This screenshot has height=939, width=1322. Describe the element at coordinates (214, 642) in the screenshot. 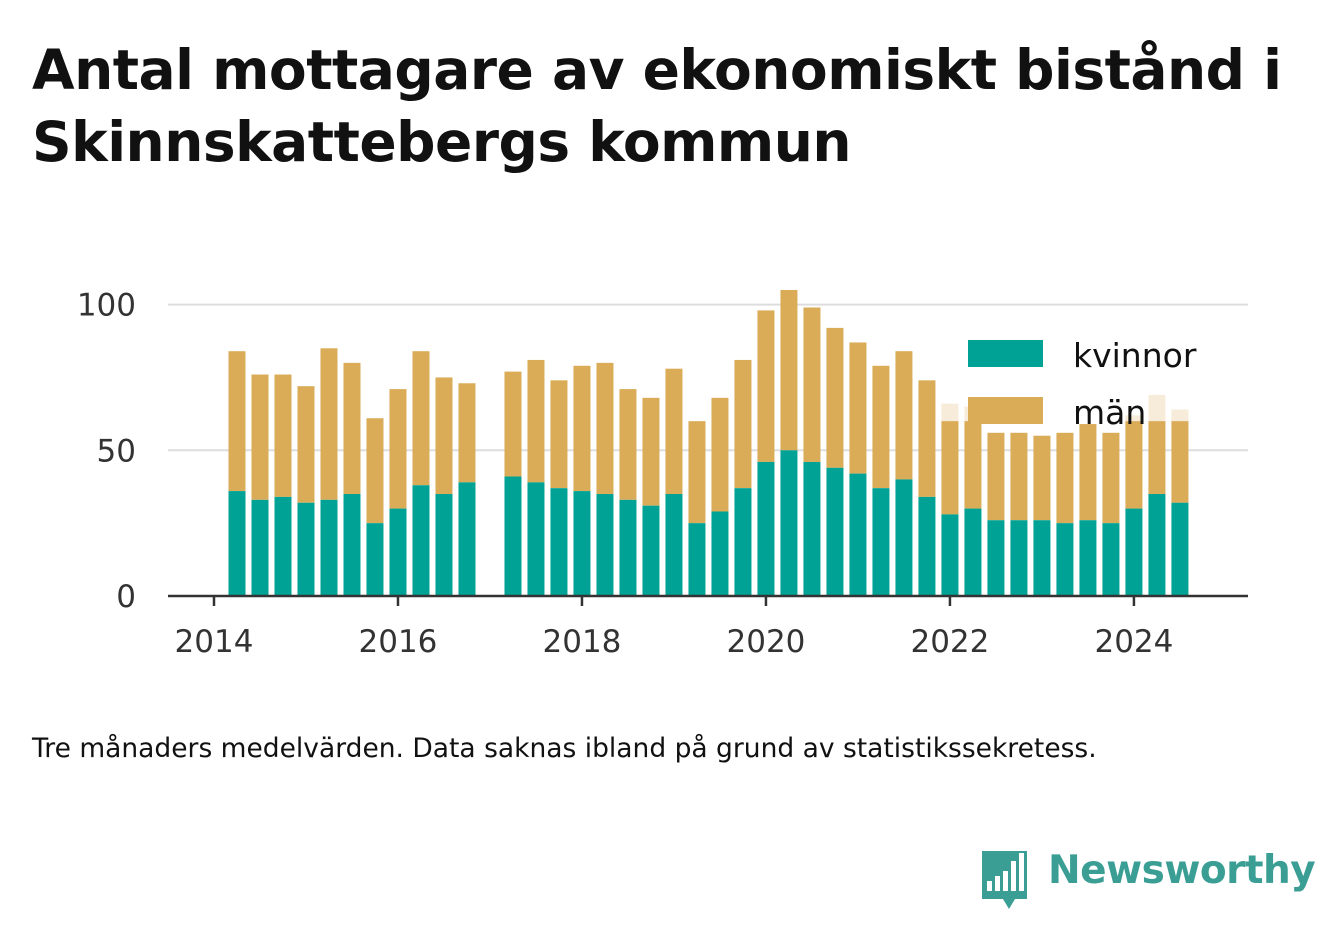

I see `x-tick-label: 2014` at that location.